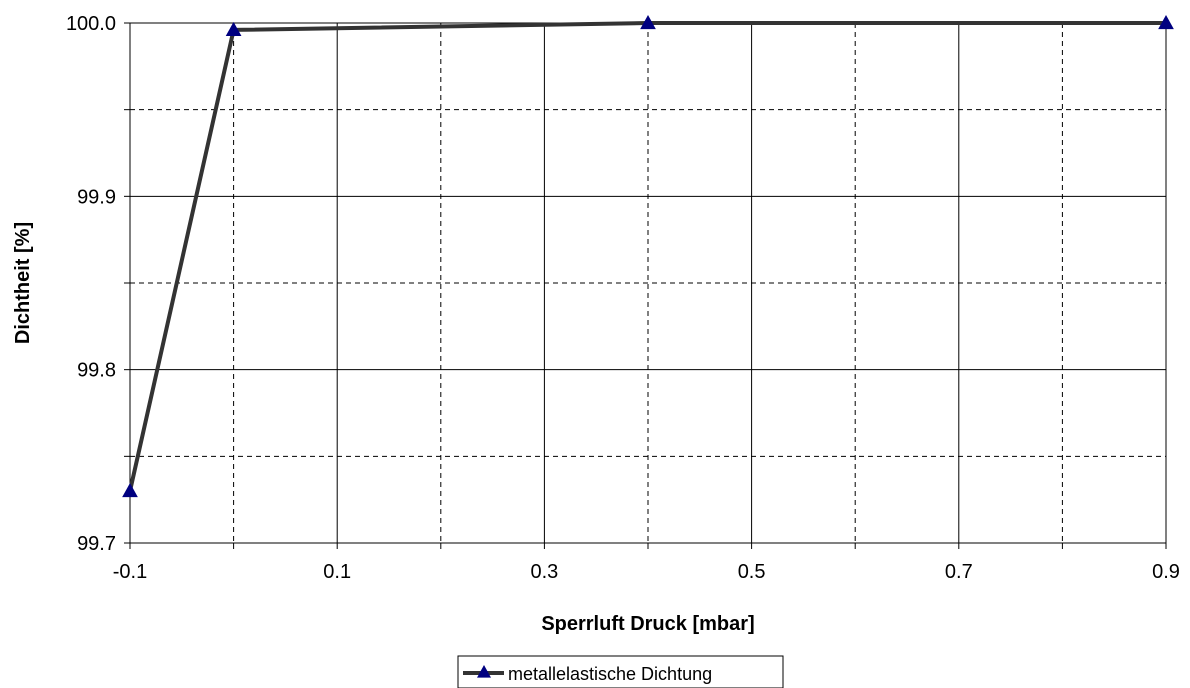  Describe the element at coordinates (610, 674) in the screenshot. I see `legend-label: metallelastische Dichtung` at that location.